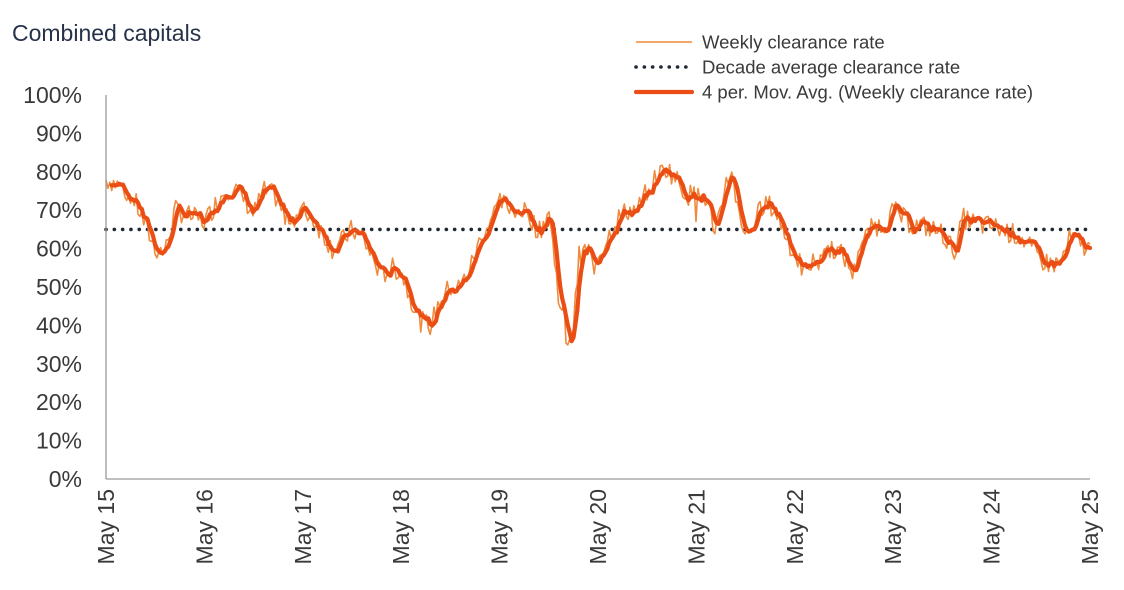 This screenshot has height=590, width=1124. Describe the element at coordinates (59, 133) in the screenshot. I see `y-tick-label: 90%` at that location.